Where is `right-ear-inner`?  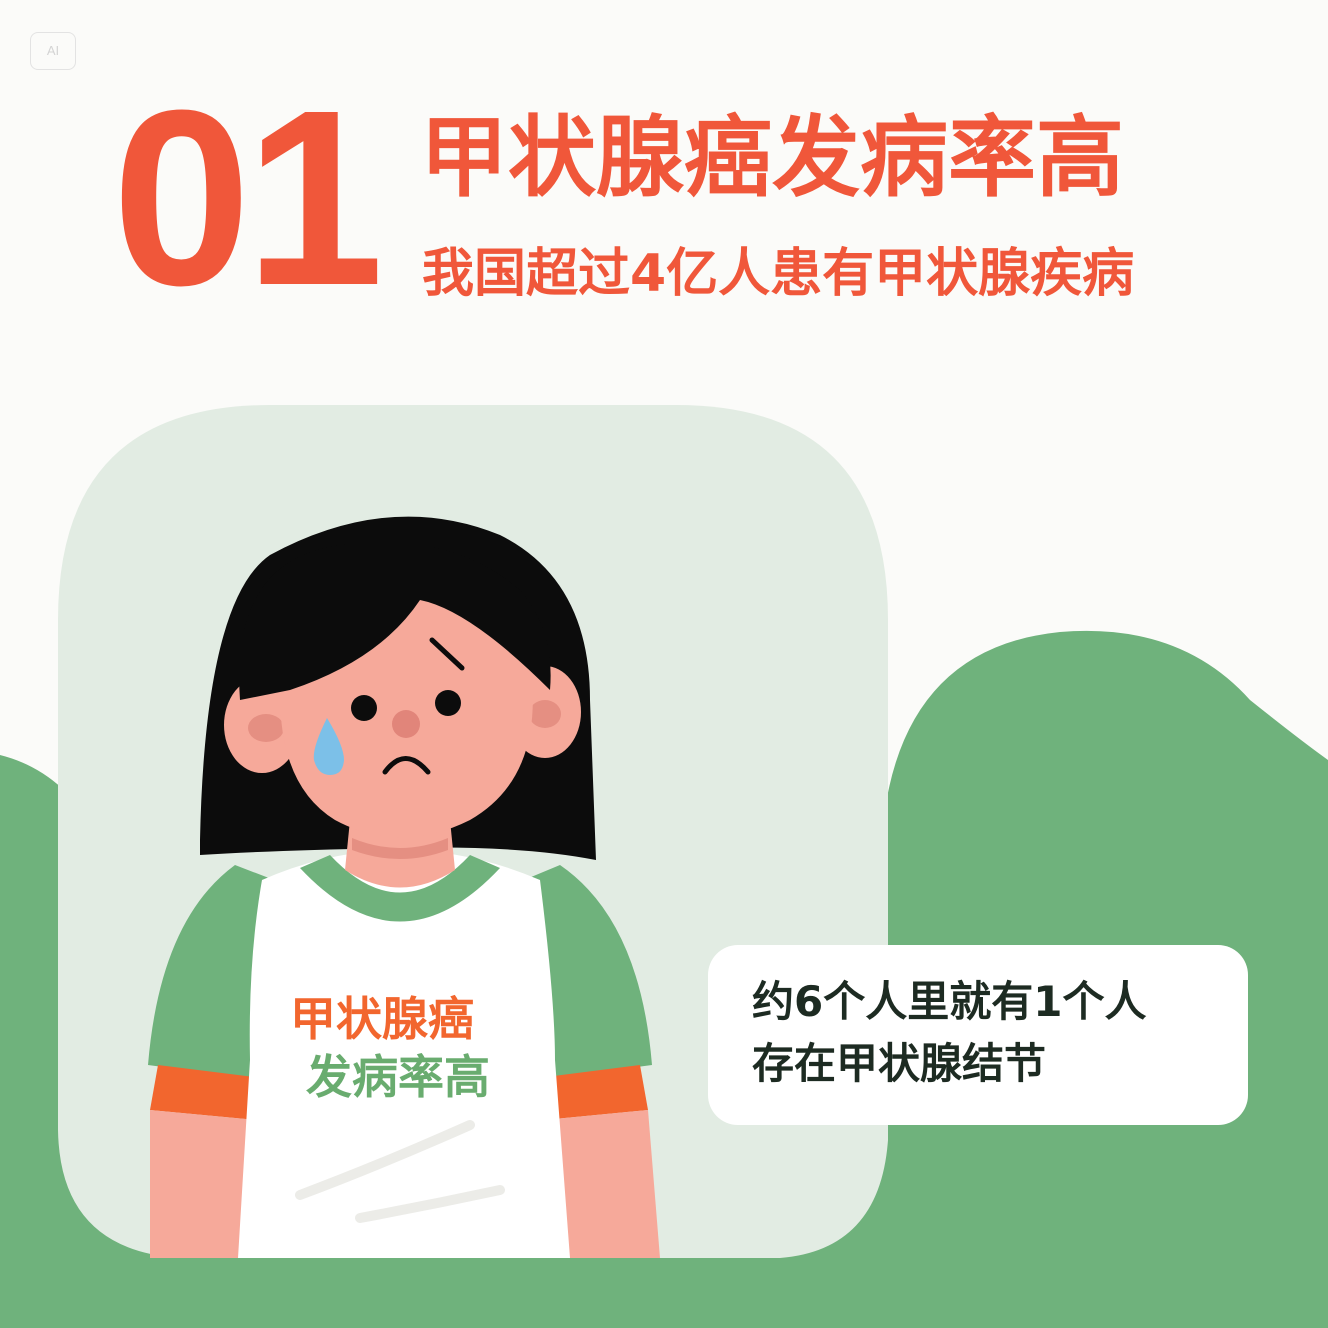 right-ear-inner is located at coordinates (545, 714).